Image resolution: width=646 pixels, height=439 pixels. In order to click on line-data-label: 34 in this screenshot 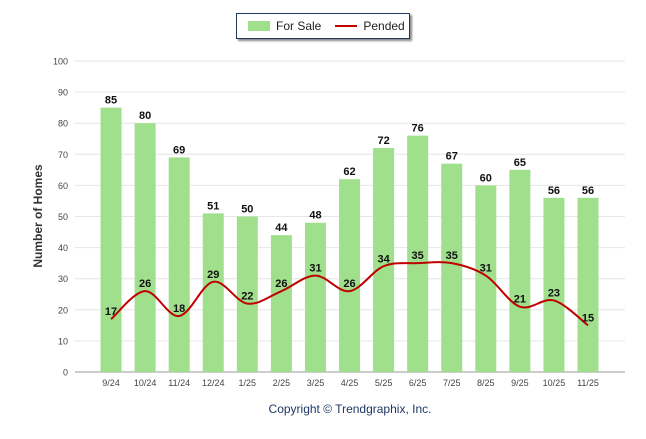, I will do `click(383, 259)`.